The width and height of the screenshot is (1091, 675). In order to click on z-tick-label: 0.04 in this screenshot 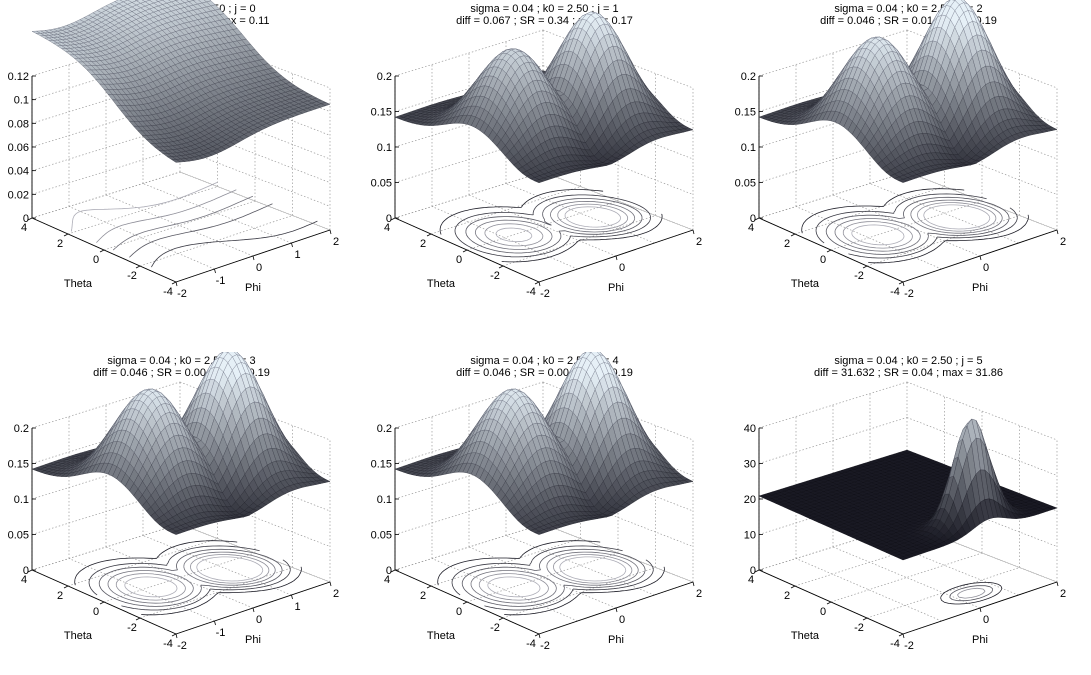, I will do `click(18, 172)`.